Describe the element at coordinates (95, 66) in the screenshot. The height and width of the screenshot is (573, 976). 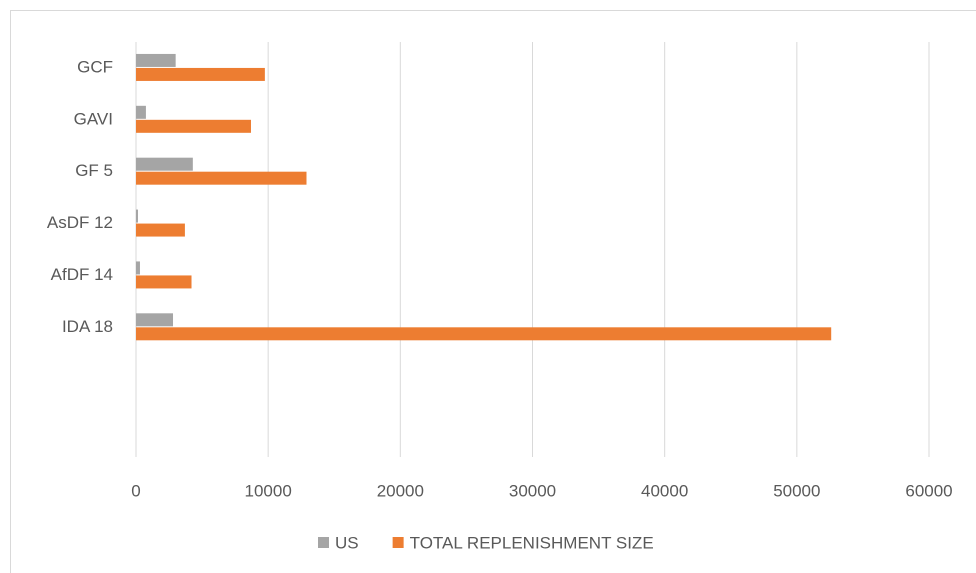
I see `y-tick-label: GCF` at that location.